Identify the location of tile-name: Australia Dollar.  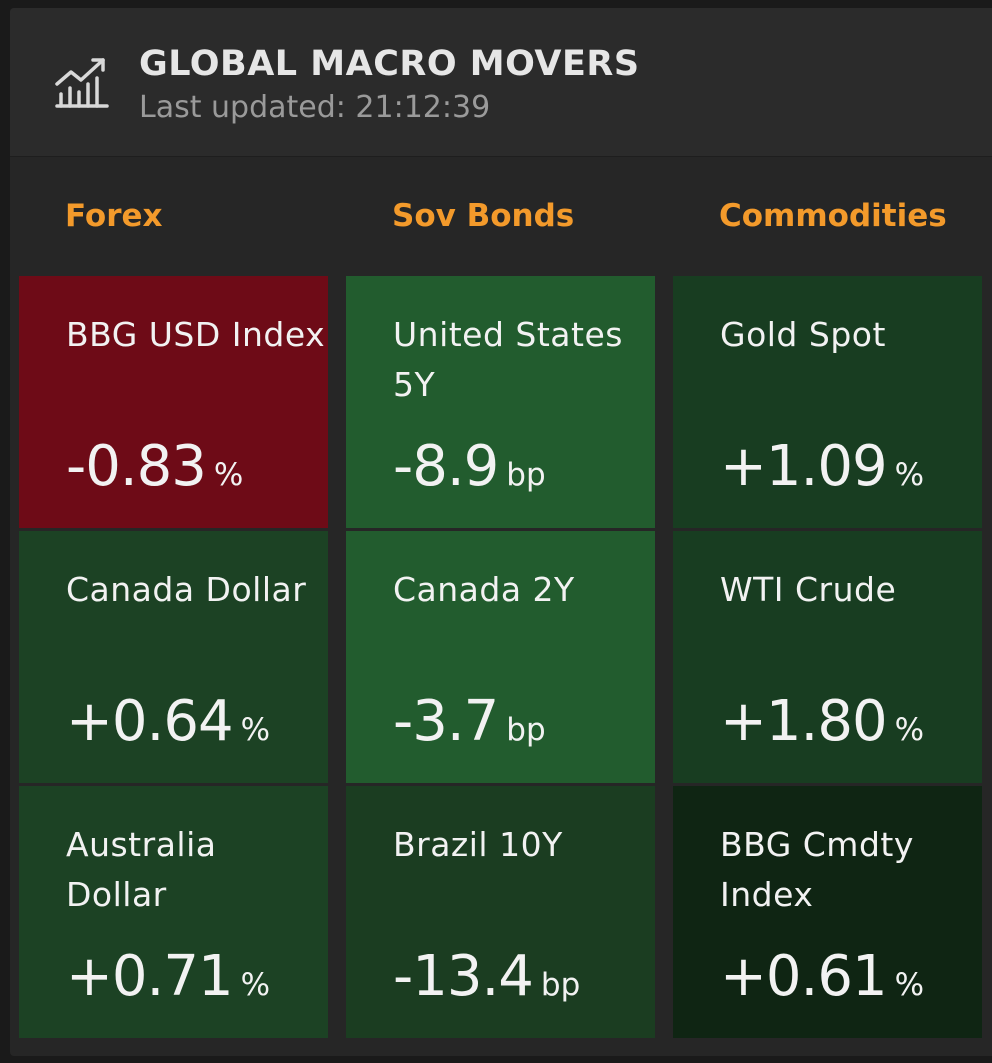
(141, 869).